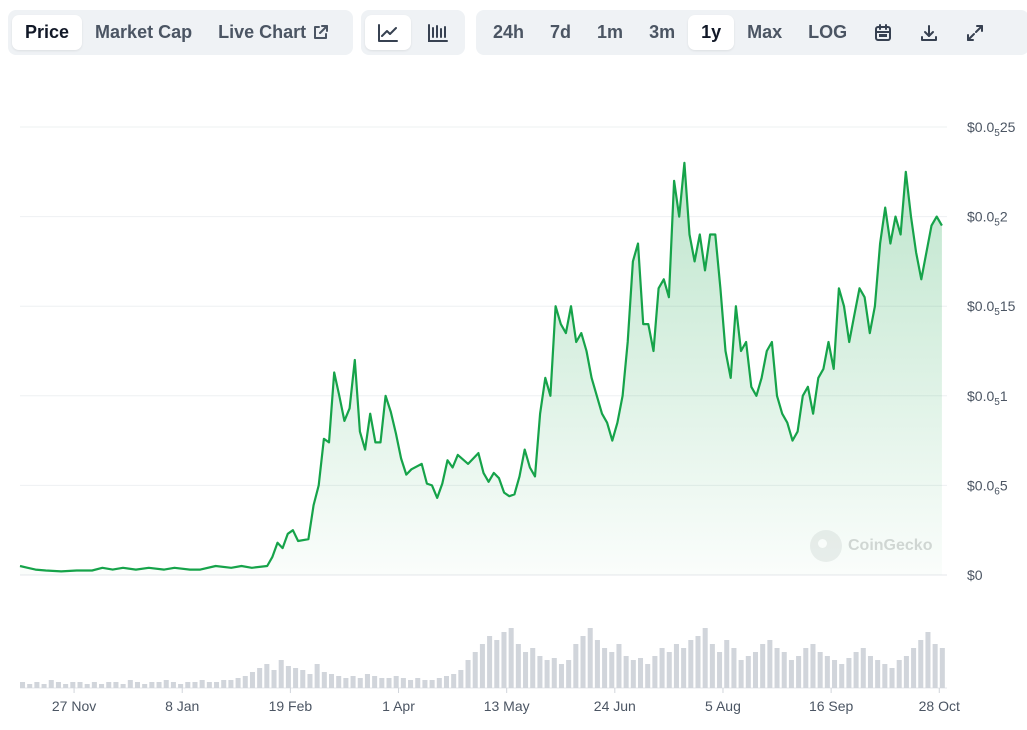 The image size is (1027, 730). Describe the element at coordinates (388, 32) in the screenshot. I see `line-chart-button` at that location.